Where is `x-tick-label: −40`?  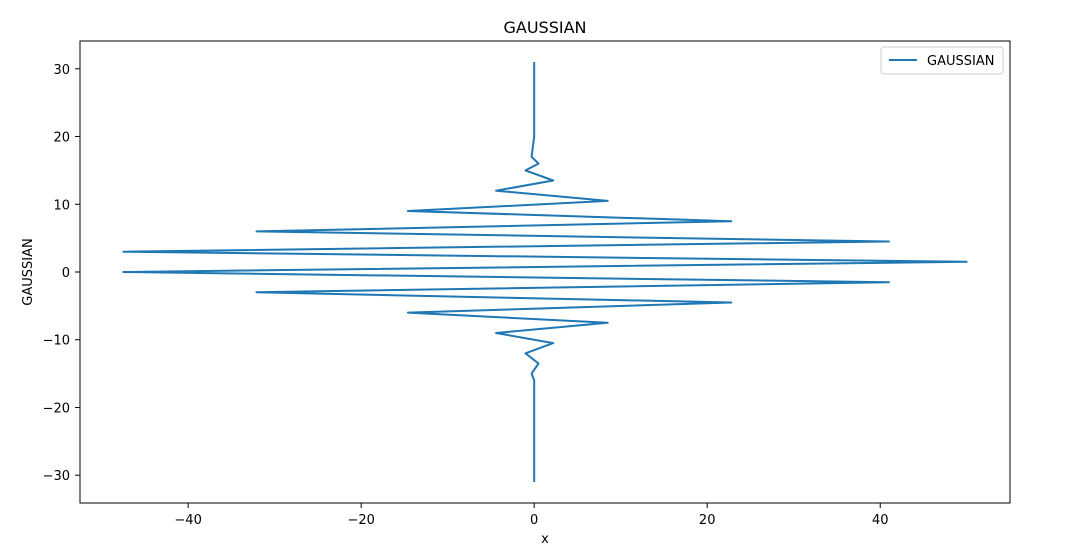
x-tick-label: −40 is located at coordinates (187, 520).